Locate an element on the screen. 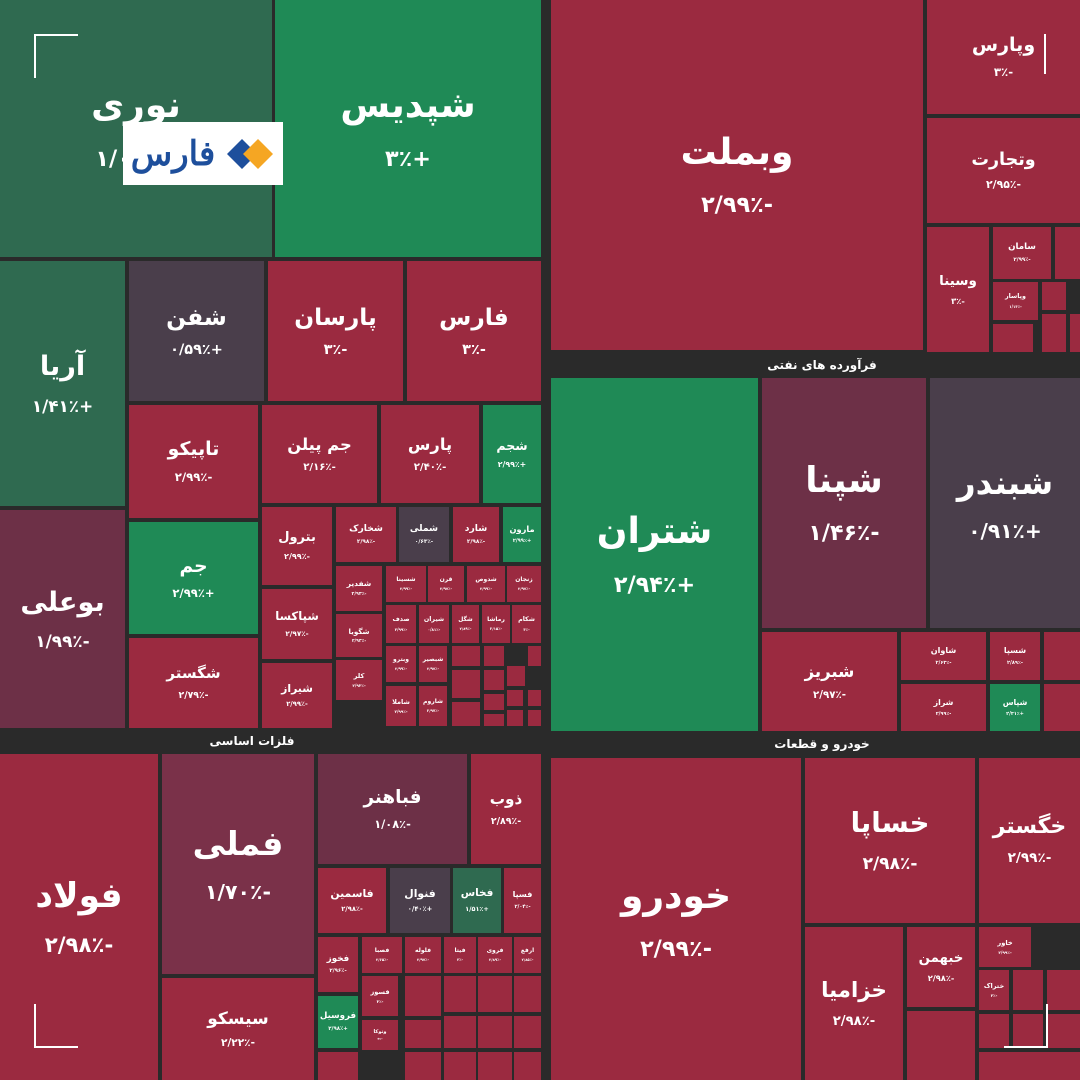  corner is located at coordinates (1026, 1026).